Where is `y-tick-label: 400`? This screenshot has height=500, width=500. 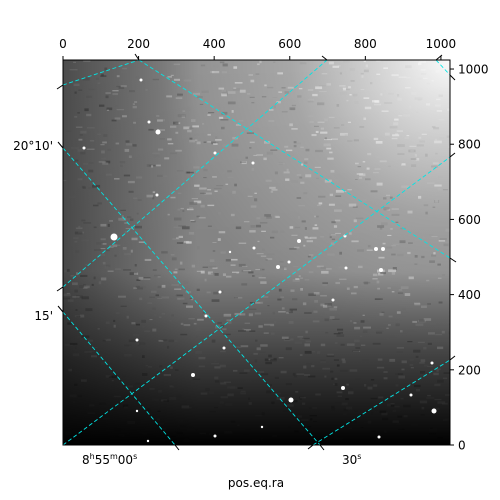 y-tick-label: 400 is located at coordinates (469, 295).